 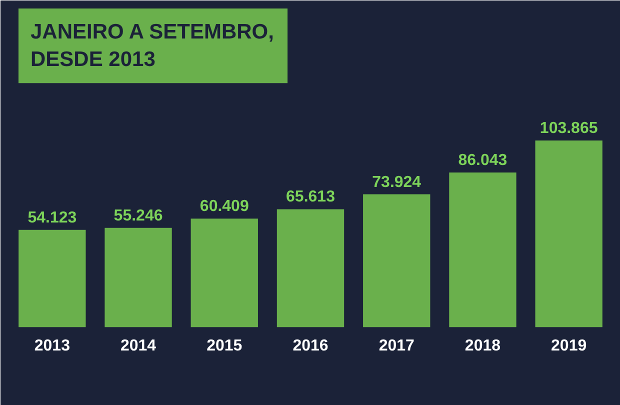 I want to click on x-tick-label: 2019, so click(x=569, y=345).